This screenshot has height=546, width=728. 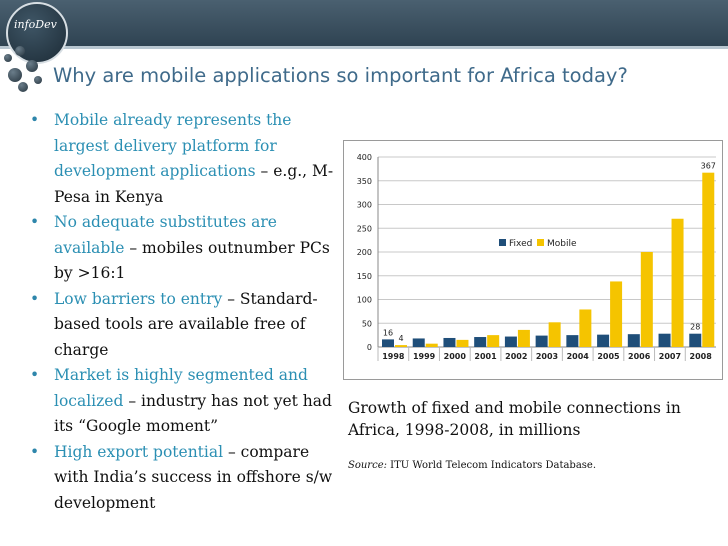 What do you see at coordinates (364, 252) in the screenshot?
I see `y-tick-label: 200` at bounding box center [364, 252].